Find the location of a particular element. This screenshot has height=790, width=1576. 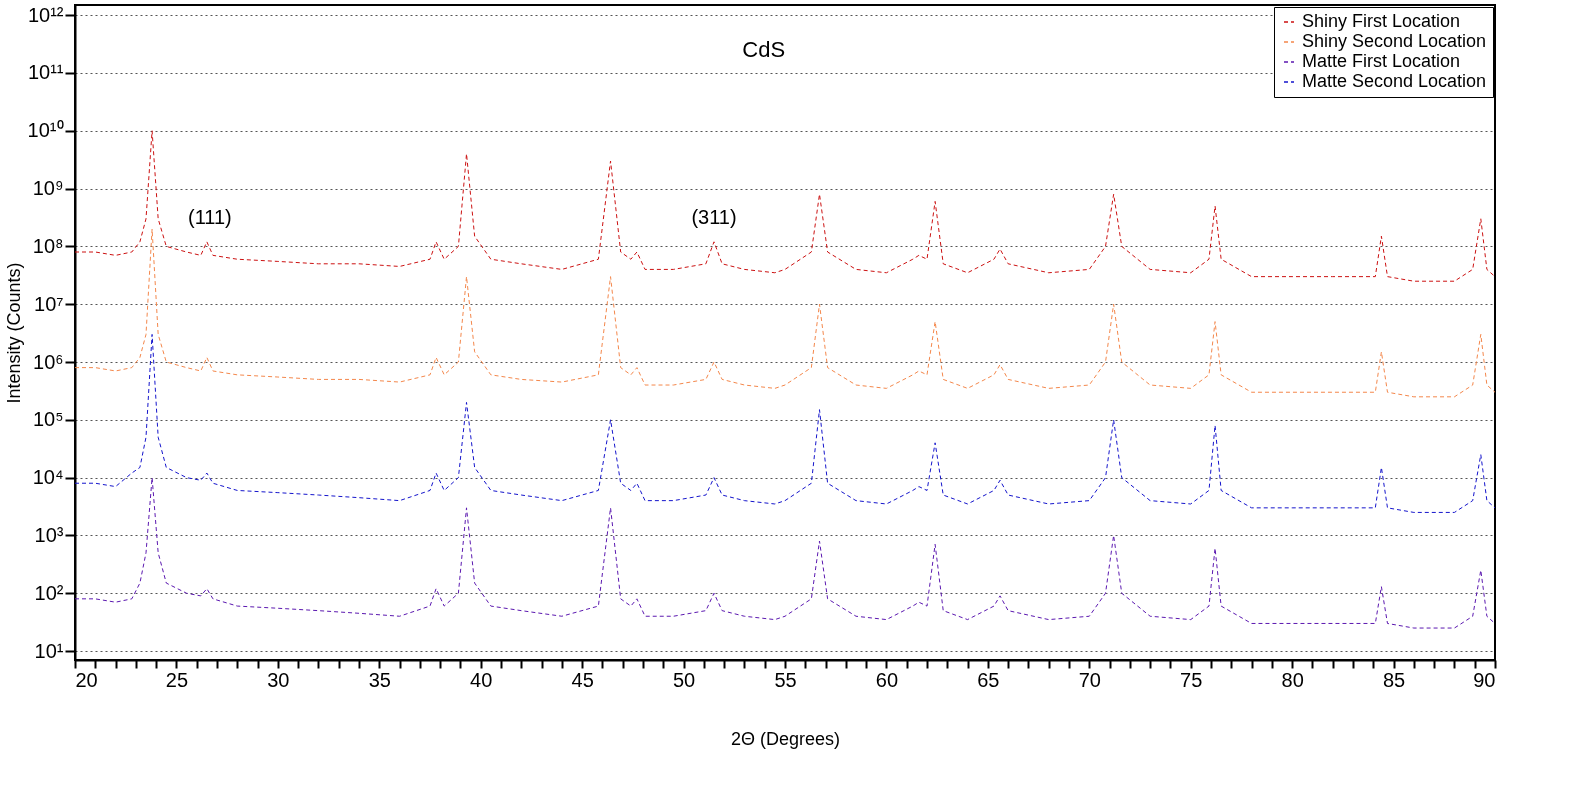

legend-label: Matte First Location is located at coordinates (1381, 61).